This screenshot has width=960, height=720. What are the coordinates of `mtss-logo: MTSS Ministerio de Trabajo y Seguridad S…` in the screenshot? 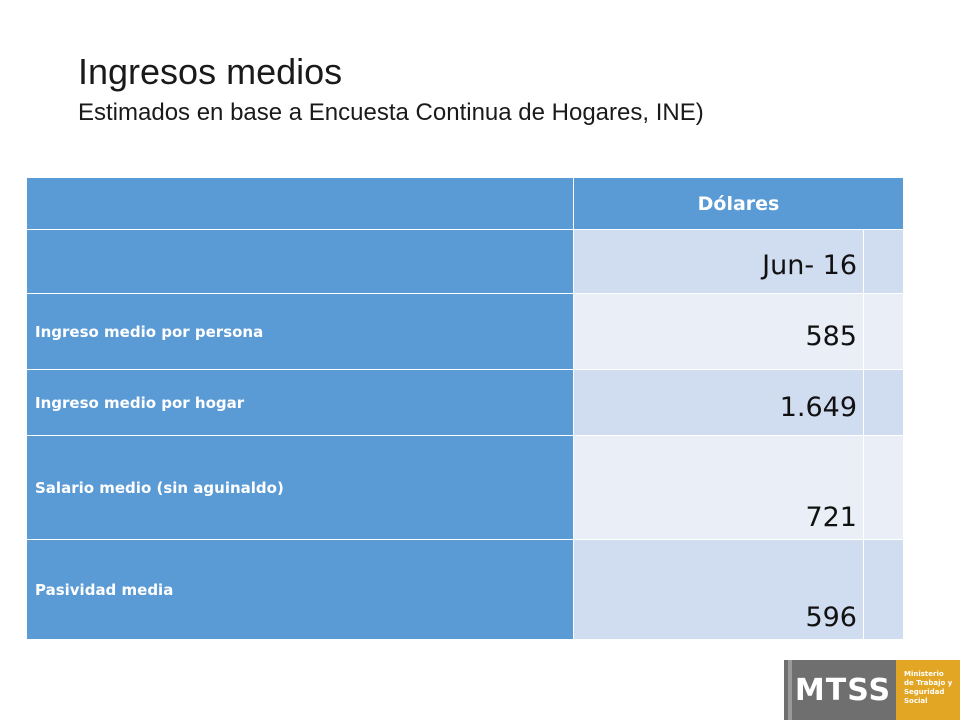 It's located at (872, 690).